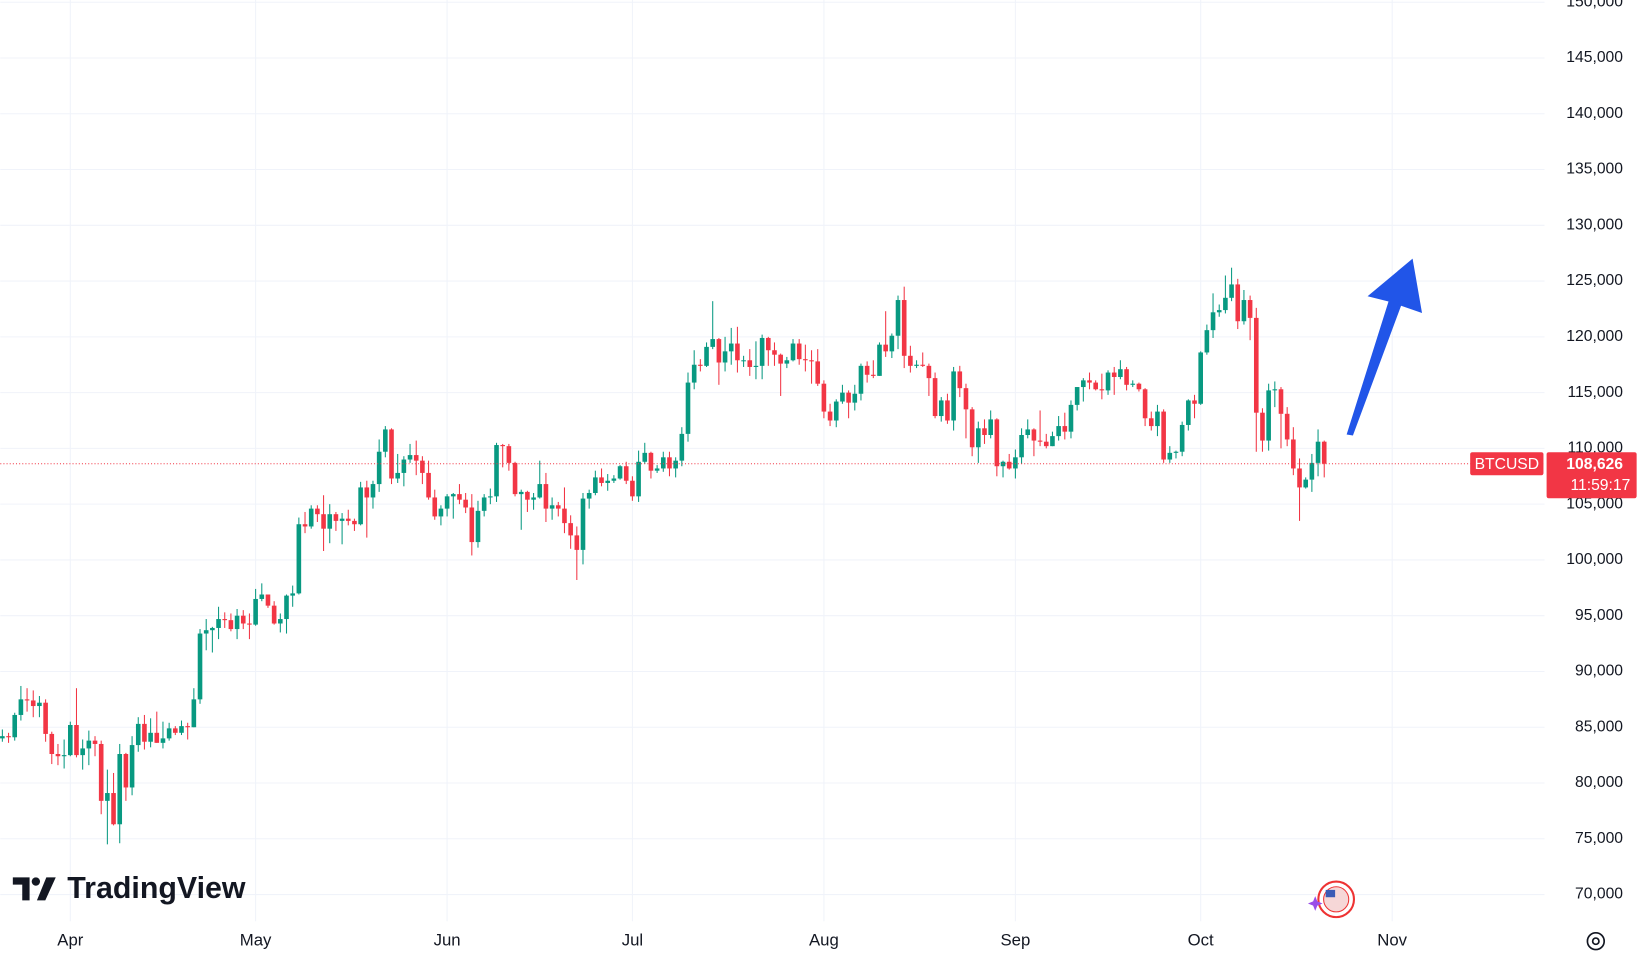  I want to click on x-tick-label: Apr, so click(70, 940).